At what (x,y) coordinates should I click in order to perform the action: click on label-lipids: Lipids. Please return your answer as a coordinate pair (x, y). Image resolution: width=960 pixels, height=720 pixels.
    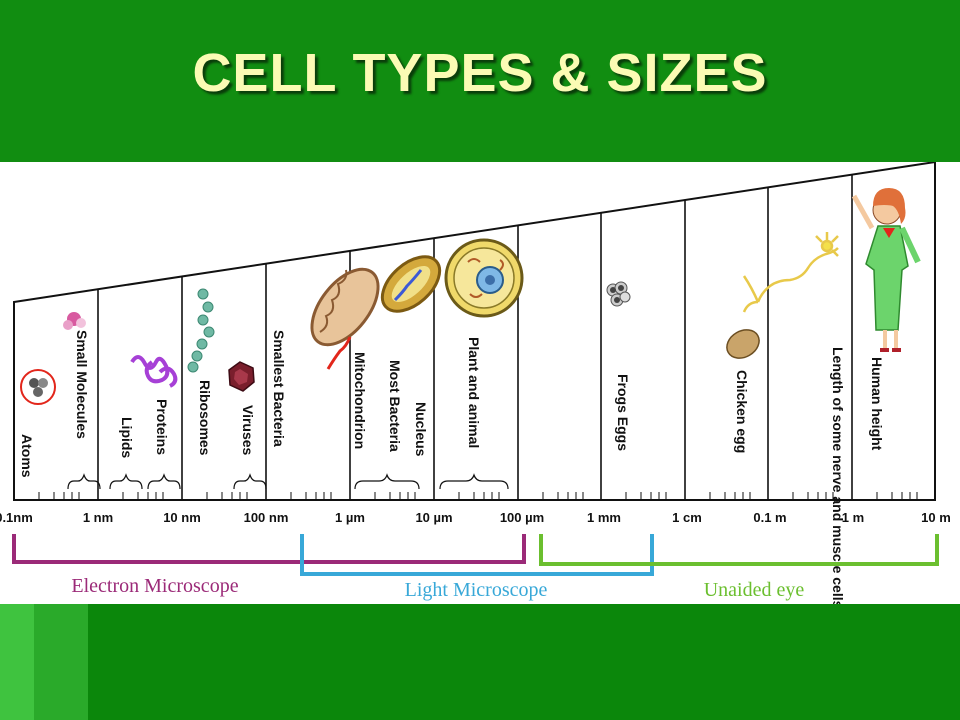
    Looking at the image, I should click on (127, 437).